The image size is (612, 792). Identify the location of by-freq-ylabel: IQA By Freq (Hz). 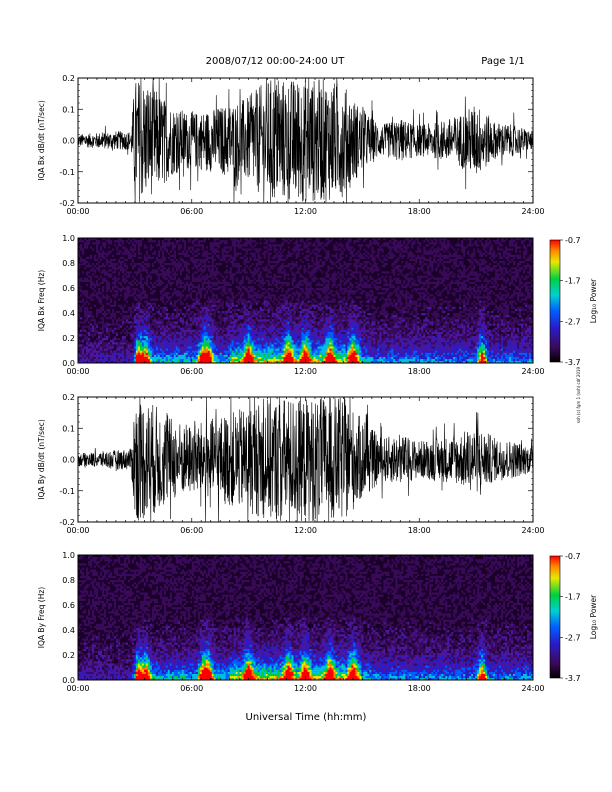
(41, 618).